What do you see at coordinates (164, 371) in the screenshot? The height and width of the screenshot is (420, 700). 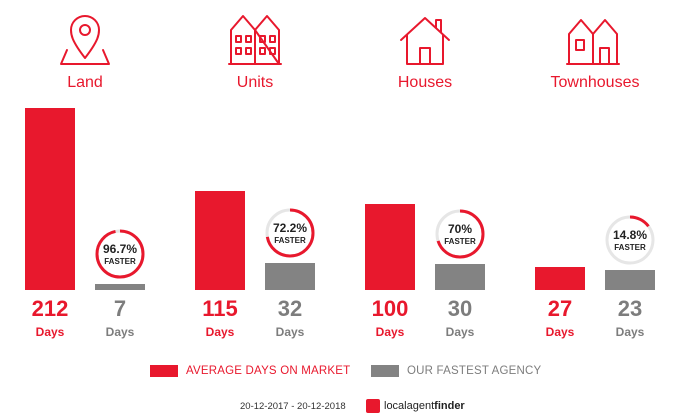 I see `legend-swatch-avg` at bounding box center [164, 371].